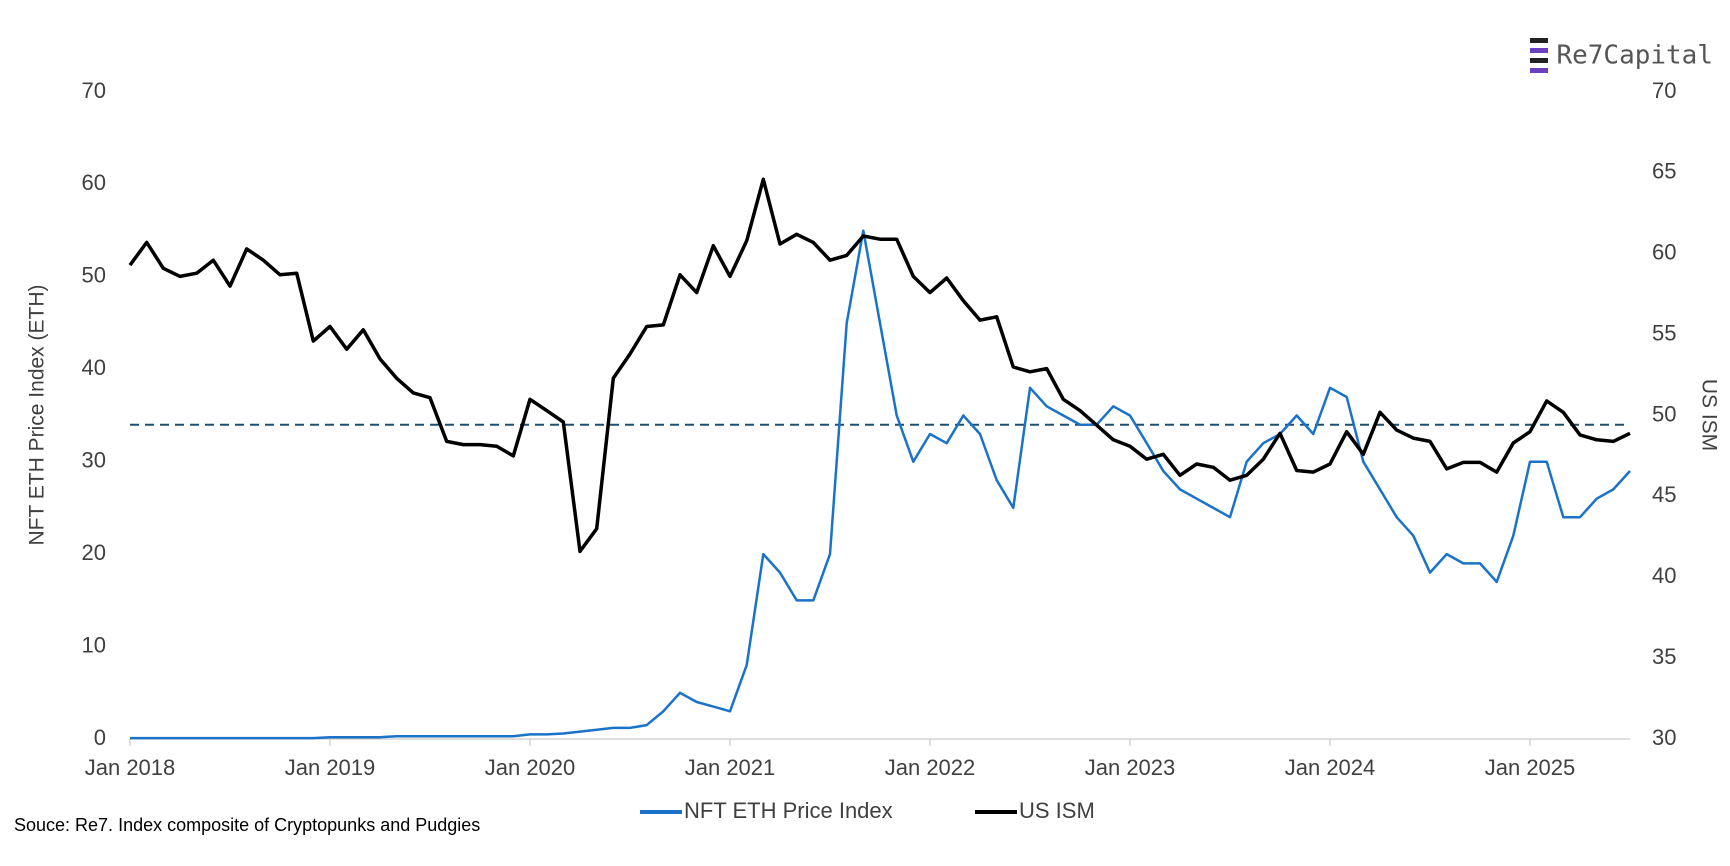  Describe the element at coordinates (1708, 415) in the screenshot. I see `y2-axis-title: US ISM` at that location.